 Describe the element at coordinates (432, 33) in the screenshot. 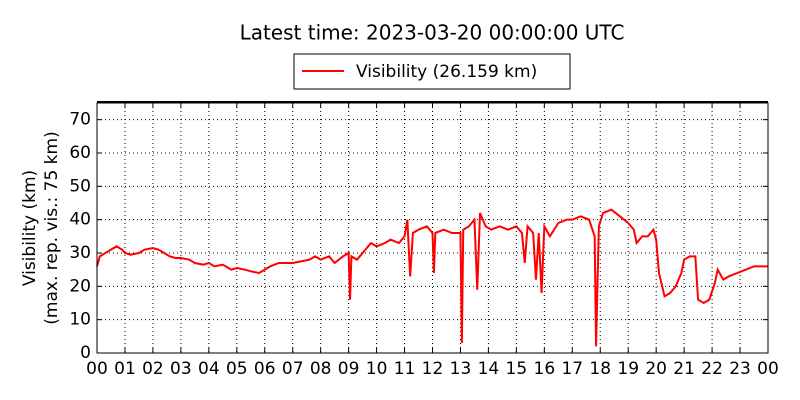

I see `chart-title: Latest time: 2023-03-20 00:00:00 UTC` at that location.